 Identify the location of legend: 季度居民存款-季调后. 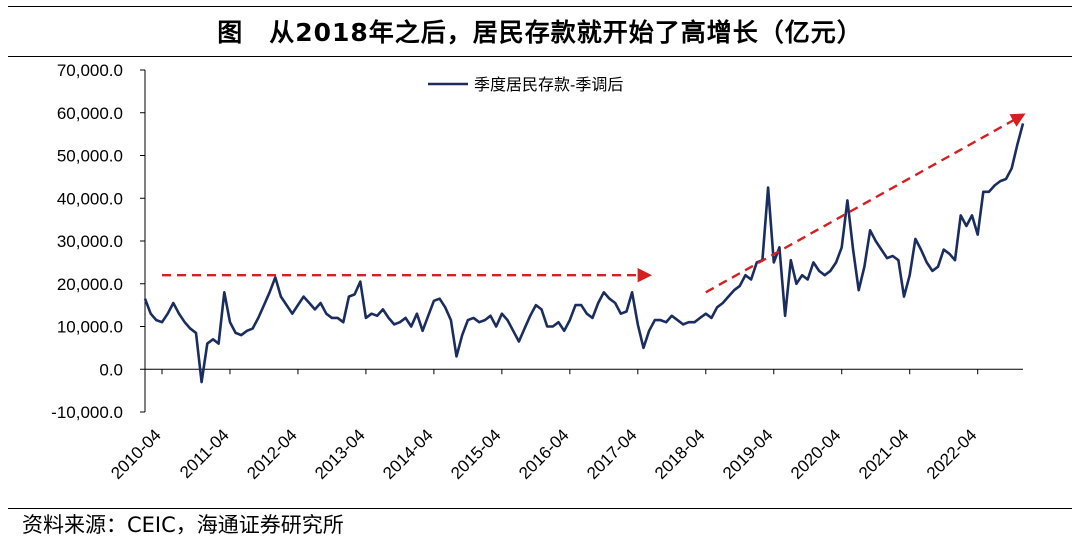
(525, 85).